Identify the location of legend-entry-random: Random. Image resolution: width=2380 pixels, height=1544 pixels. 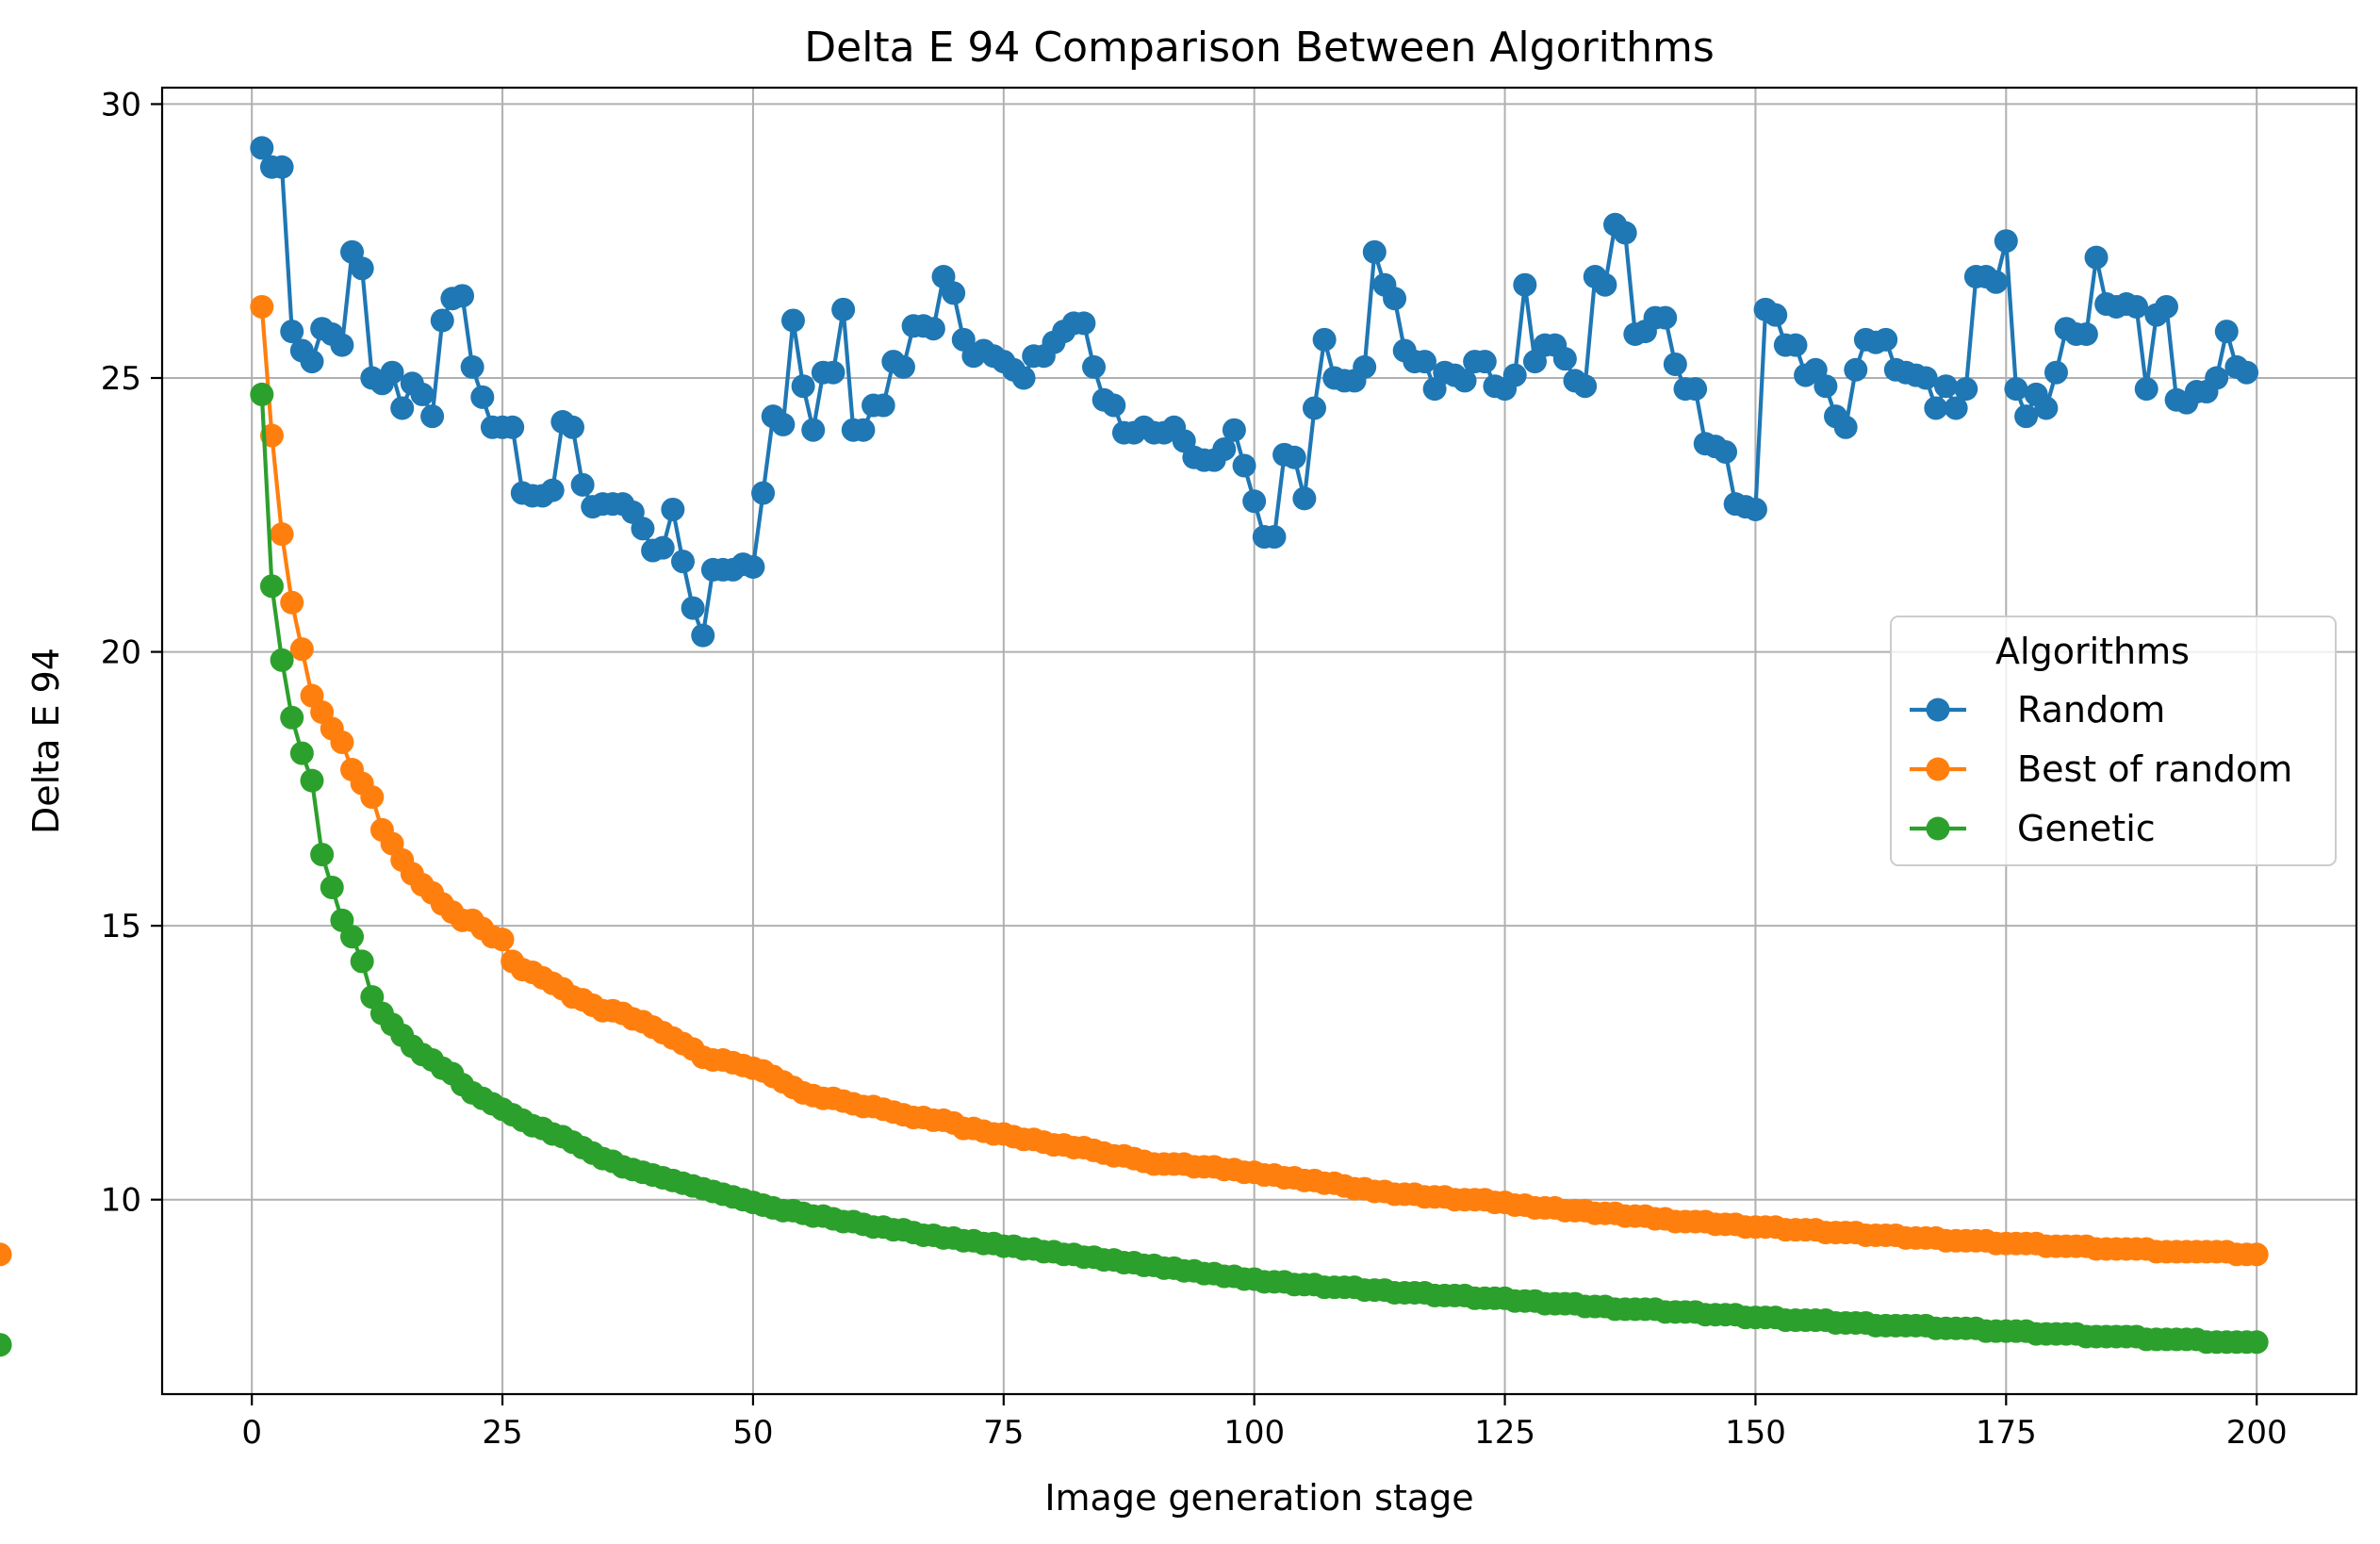
(2037, 710).